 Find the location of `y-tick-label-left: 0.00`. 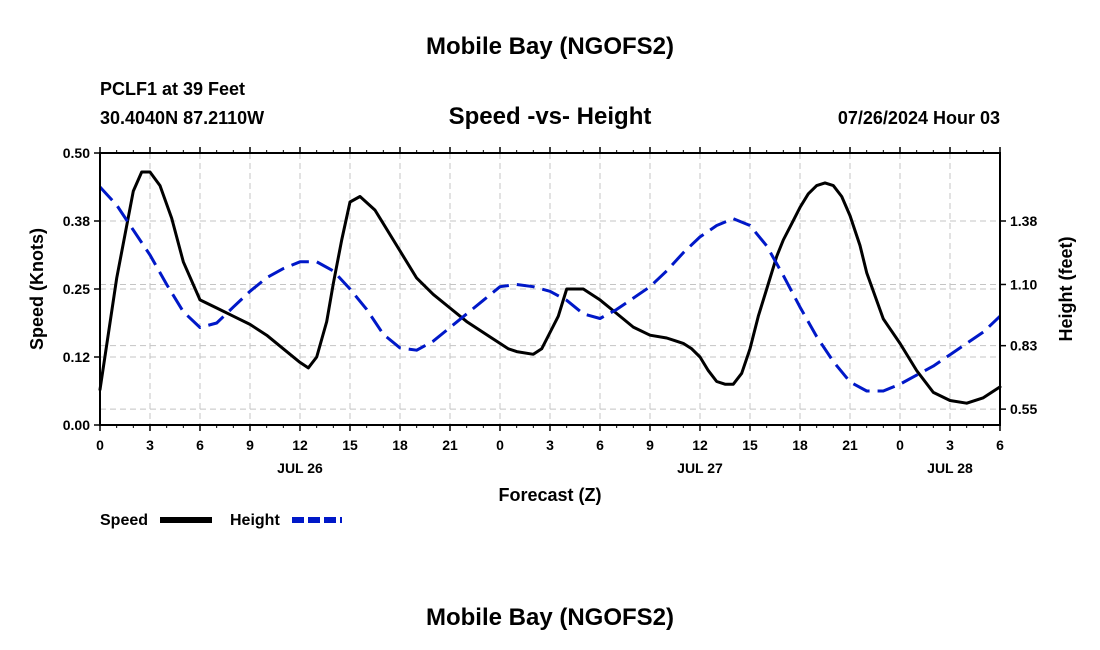

y-tick-label-left: 0.00 is located at coordinates (76, 425).